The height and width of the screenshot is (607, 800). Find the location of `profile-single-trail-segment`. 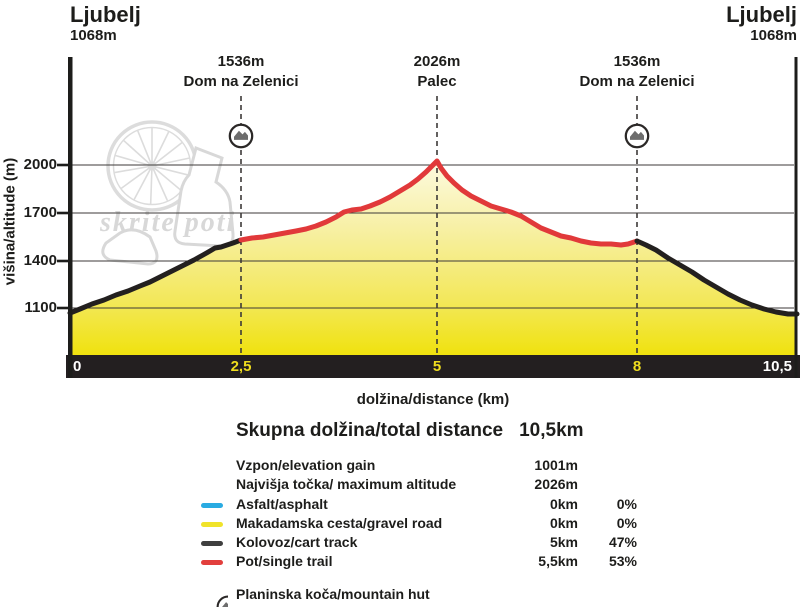

profile-single-trail-segment is located at coordinates (439, 203).